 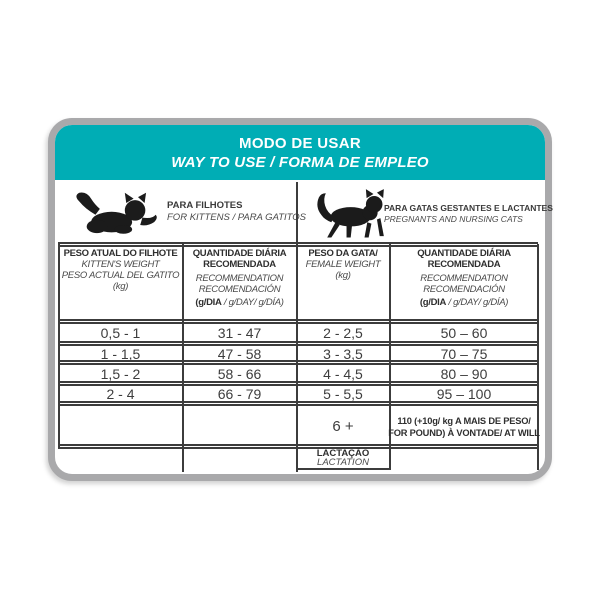 What do you see at coordinates (239, 333) in the screenshot?
I see `table-cell-kitten-qty: 31 - 47` at bounding box center [239, 333].